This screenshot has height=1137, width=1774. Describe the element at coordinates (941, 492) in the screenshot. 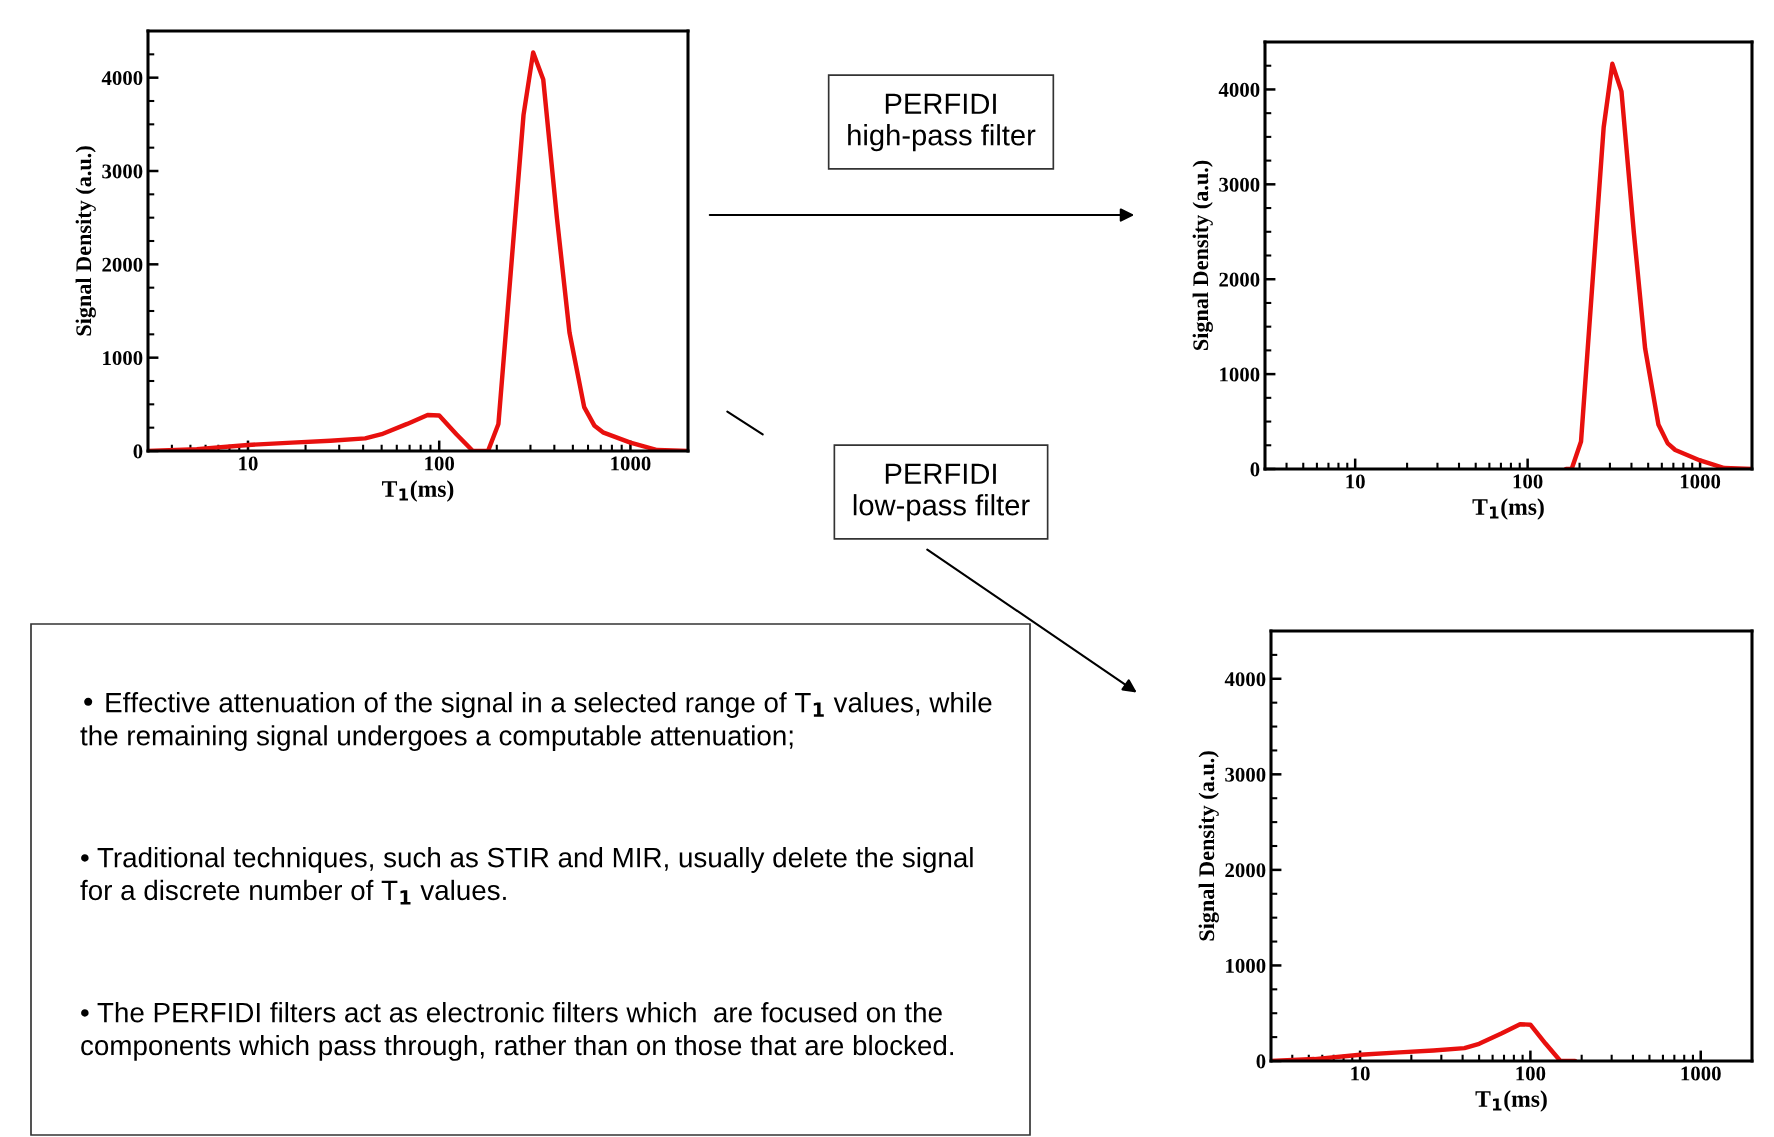

I see `text: PERFIDI low-pass filter` at that location.